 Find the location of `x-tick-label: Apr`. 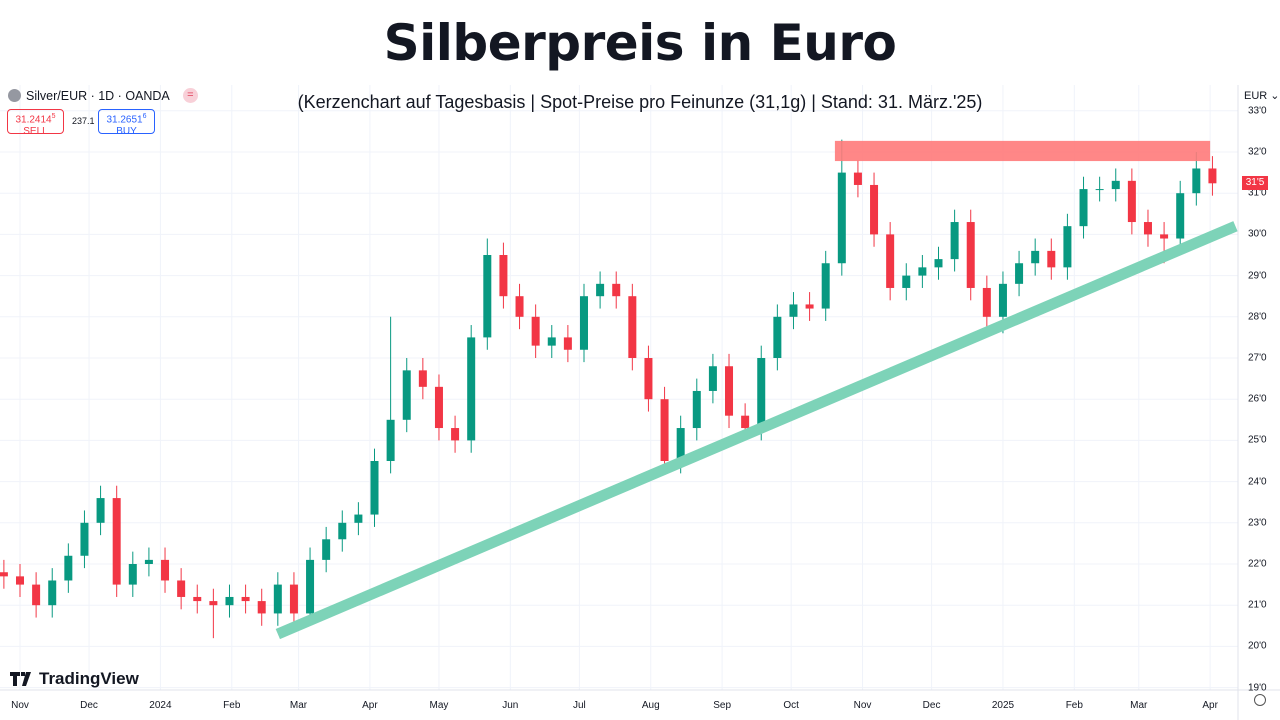

x-tick-label: Apr is located at coordinates (1210, 705).